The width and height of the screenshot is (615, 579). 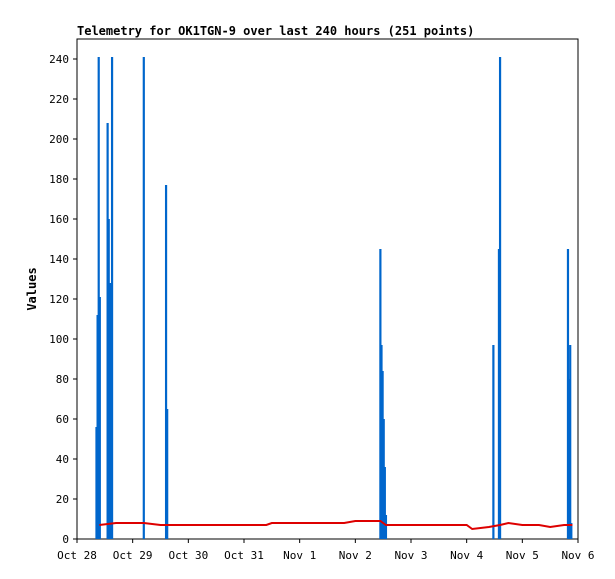 What do you see at coordinates (299, 555) in the screenshot?
I see `x-tick-label: Nov 1` at bounding box center [299, 555].